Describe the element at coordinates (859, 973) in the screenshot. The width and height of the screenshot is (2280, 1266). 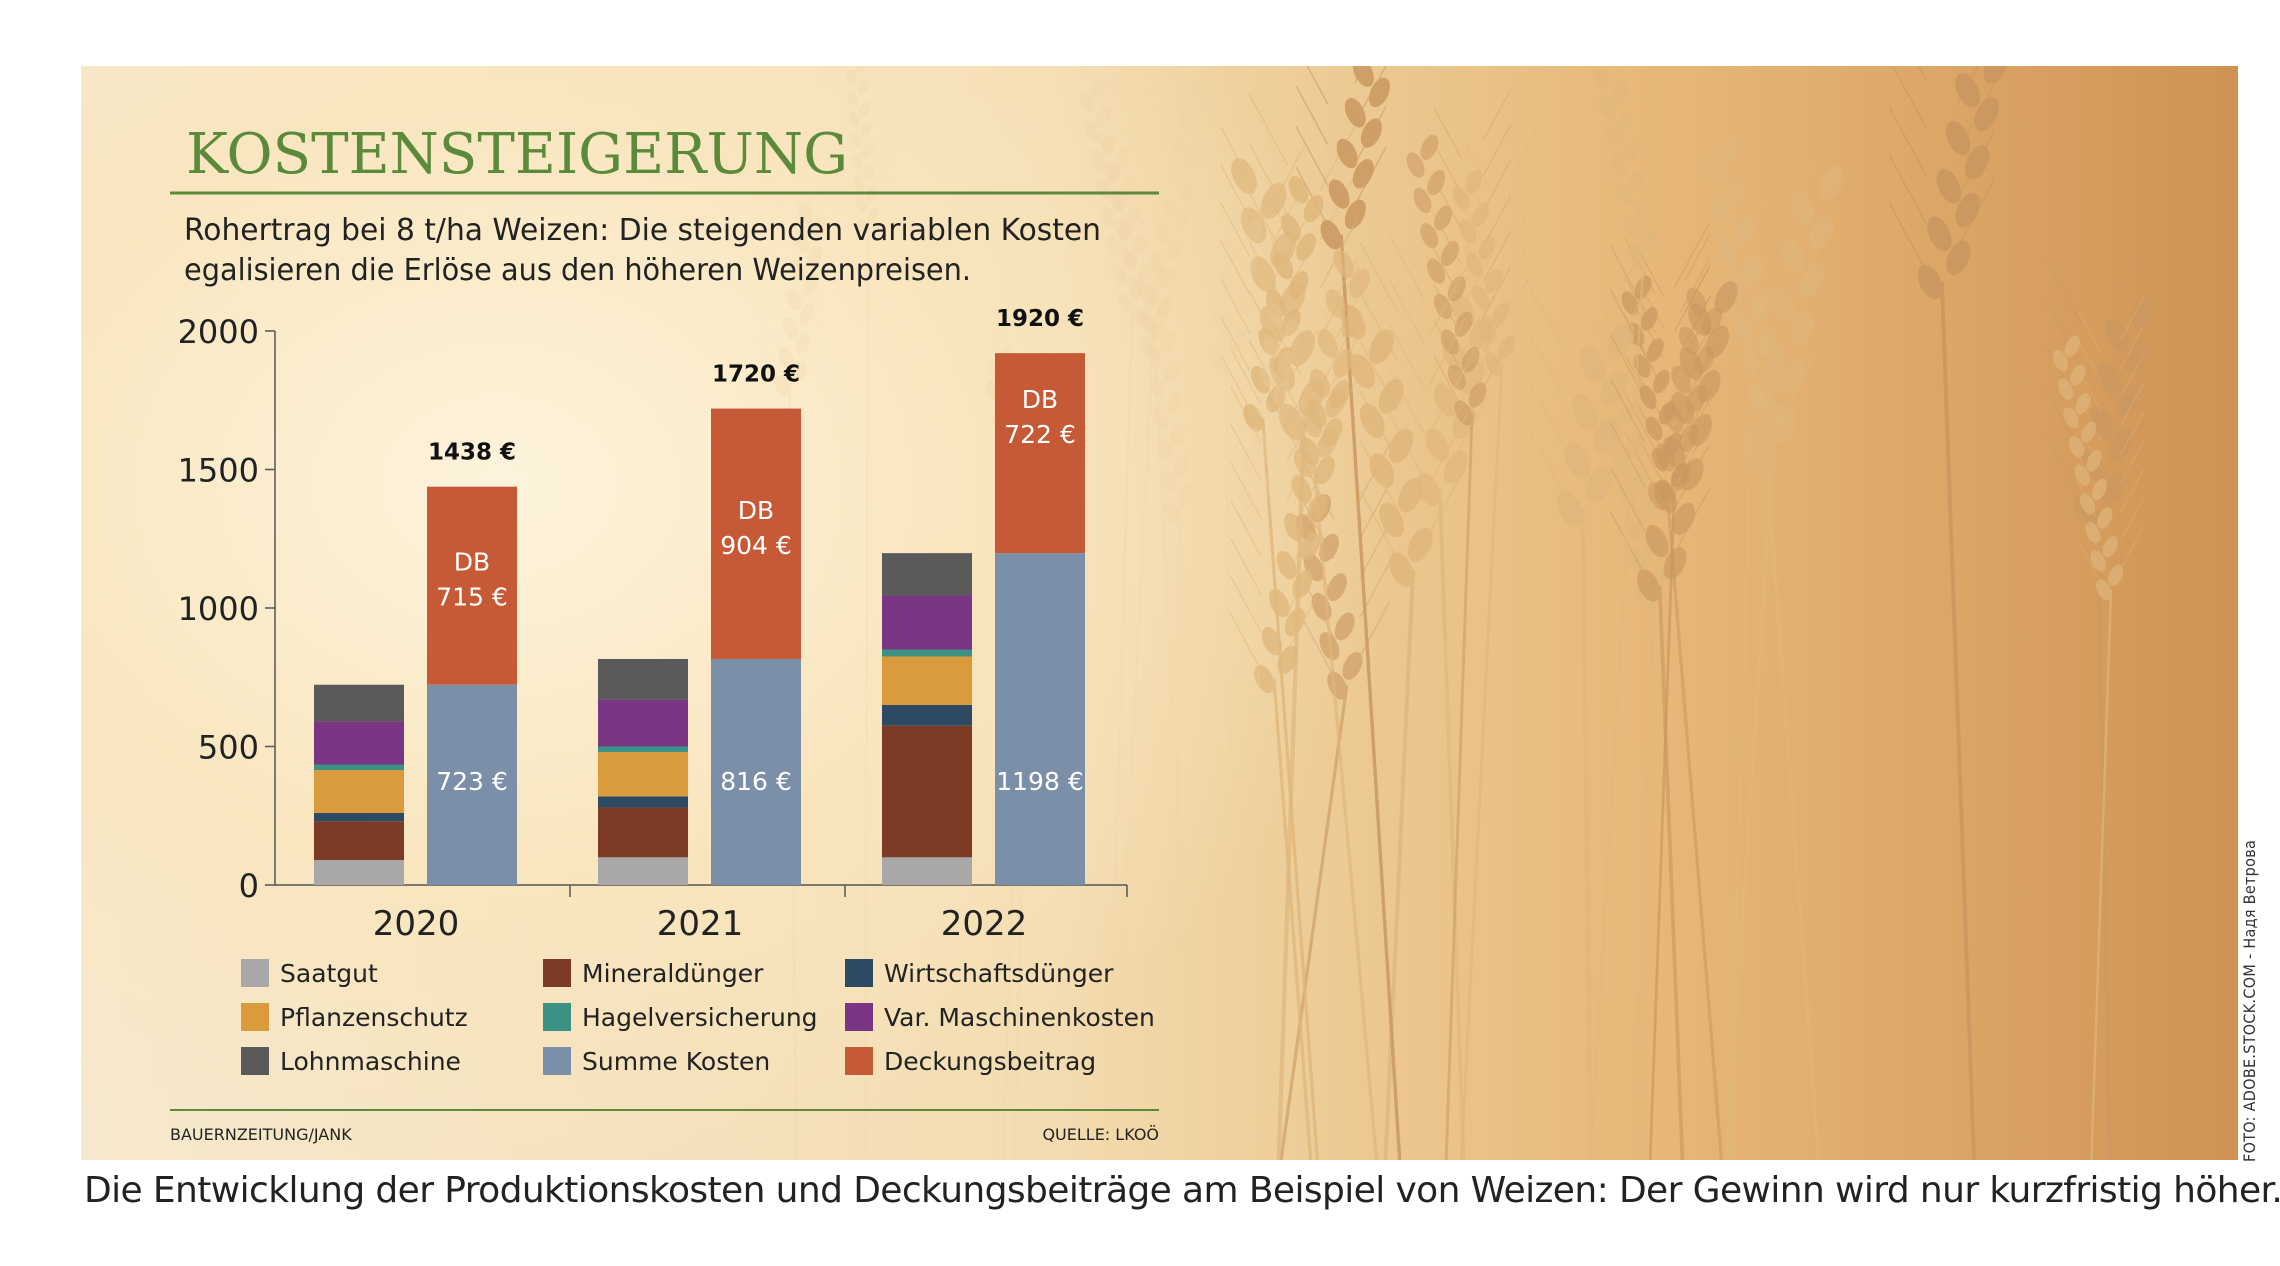
I see `legend-swatch-wirtschaftsduenger` at that location.